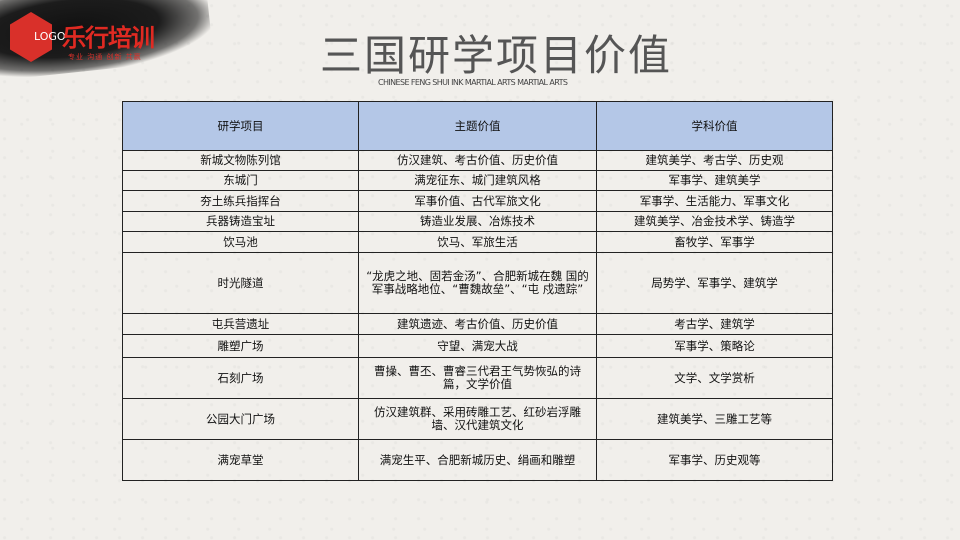  What do you see at coordinates (240, 283) in the screenshot?
I see `cell-project: 时光隧道` at bounding box center [240, 283].